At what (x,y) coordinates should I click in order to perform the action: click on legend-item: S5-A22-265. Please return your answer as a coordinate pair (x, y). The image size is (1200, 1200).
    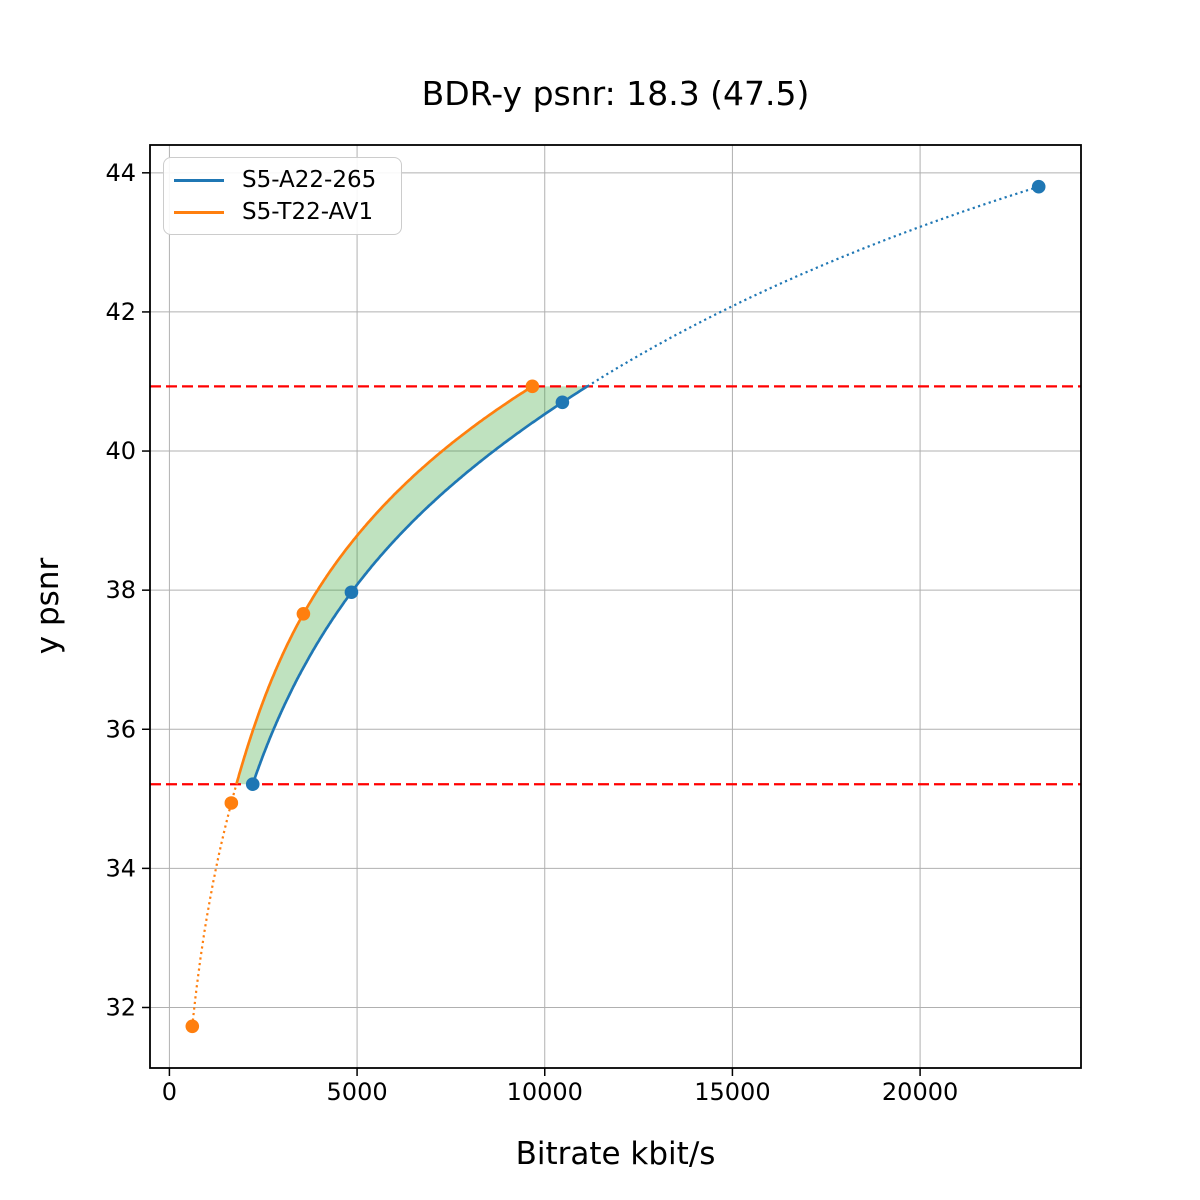
    Looking at the image, I should click on (282, 180).